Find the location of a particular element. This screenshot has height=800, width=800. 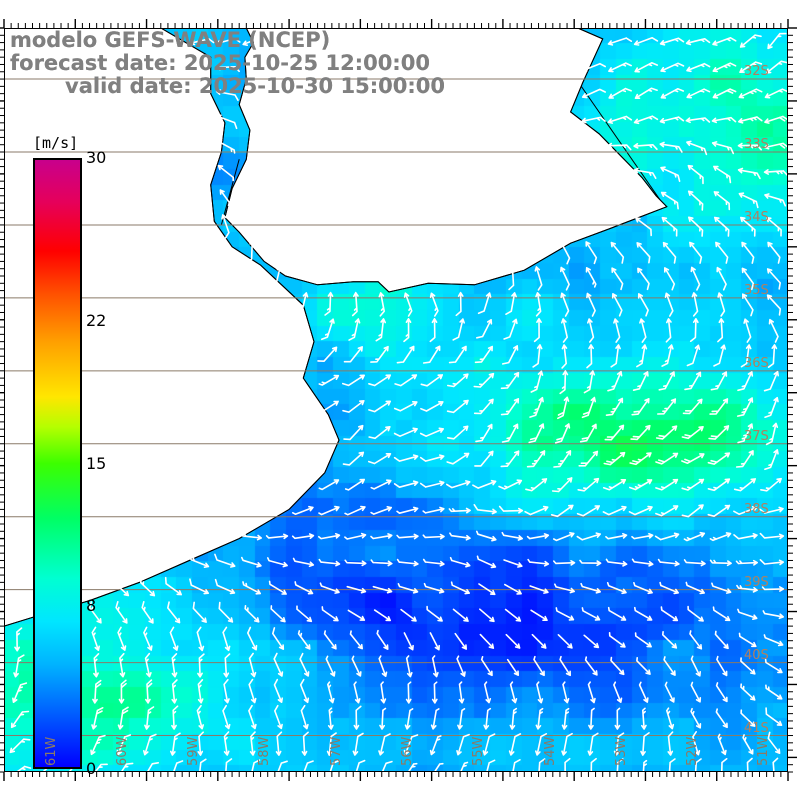

colorbar-tick-label: 15 is located at coordinates (96, 463).